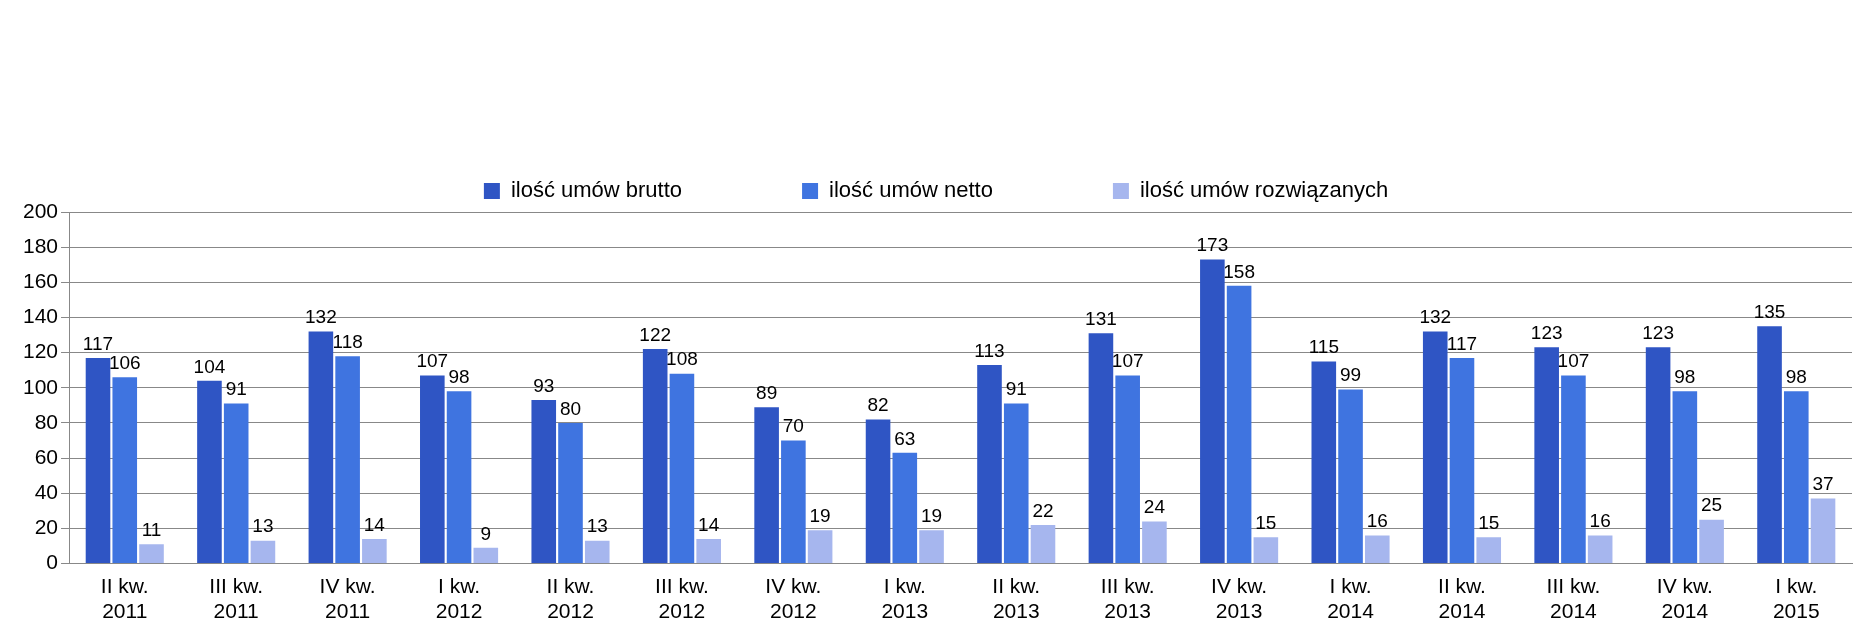 This screenshot has height=638, width=1872. Describe the element at coordinates (236, 389) in the screenshot. I see `data-label: 91` at that location.